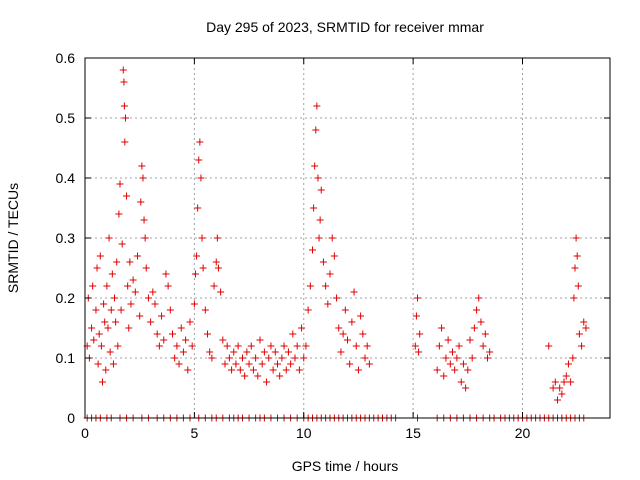  What do you see at coordinates (85, 433) in the screenshot?
I see `x-tick-label: 0` at bounding box center [85, 433].